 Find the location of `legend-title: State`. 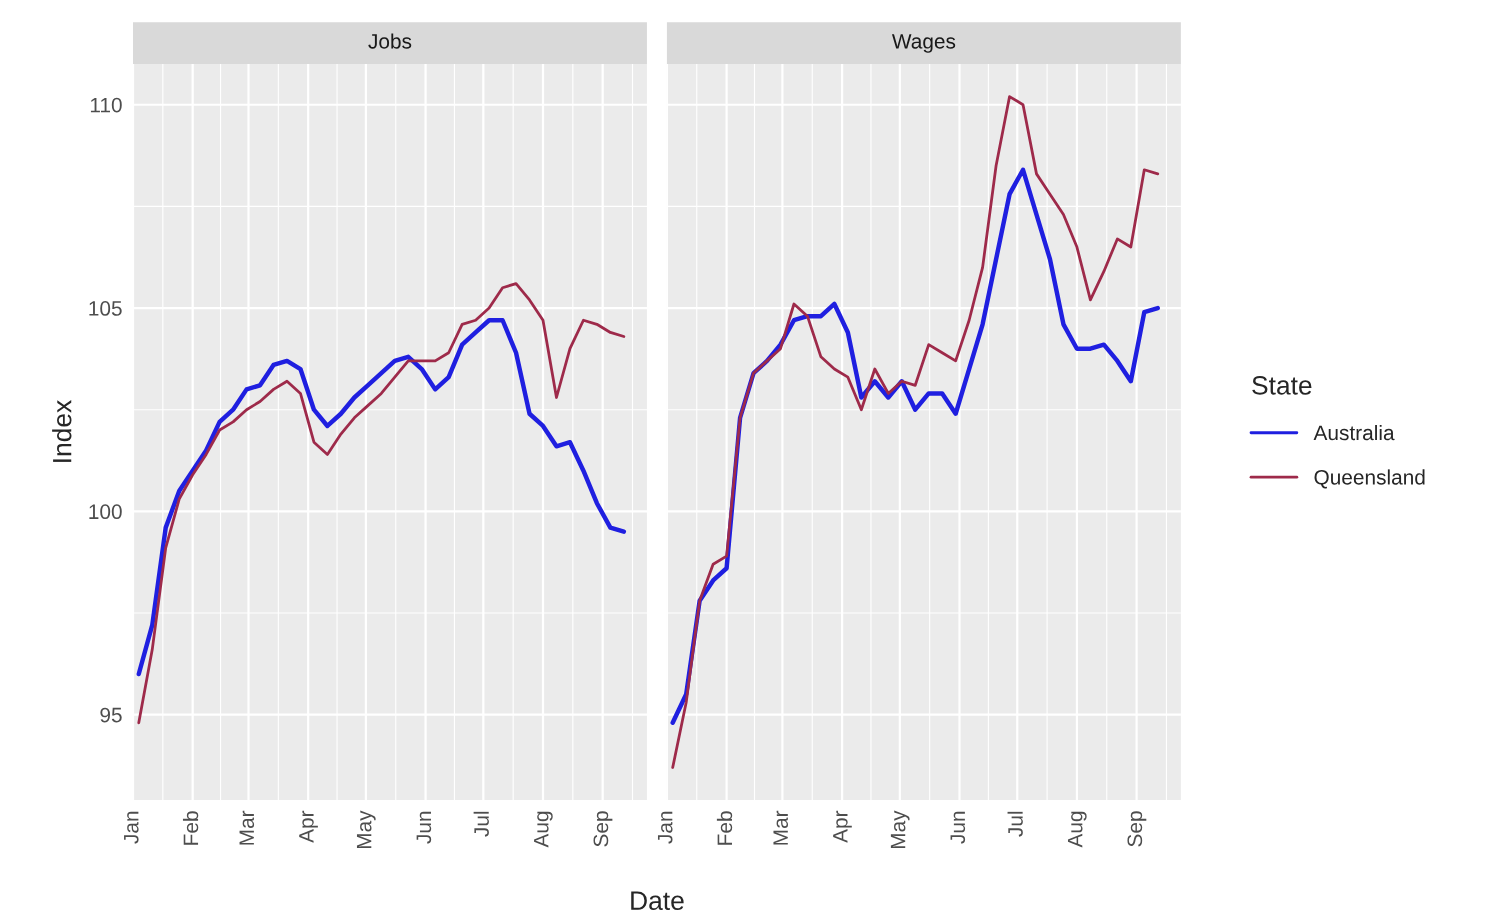

legend-title: State is located at coordinates (1282, 385).